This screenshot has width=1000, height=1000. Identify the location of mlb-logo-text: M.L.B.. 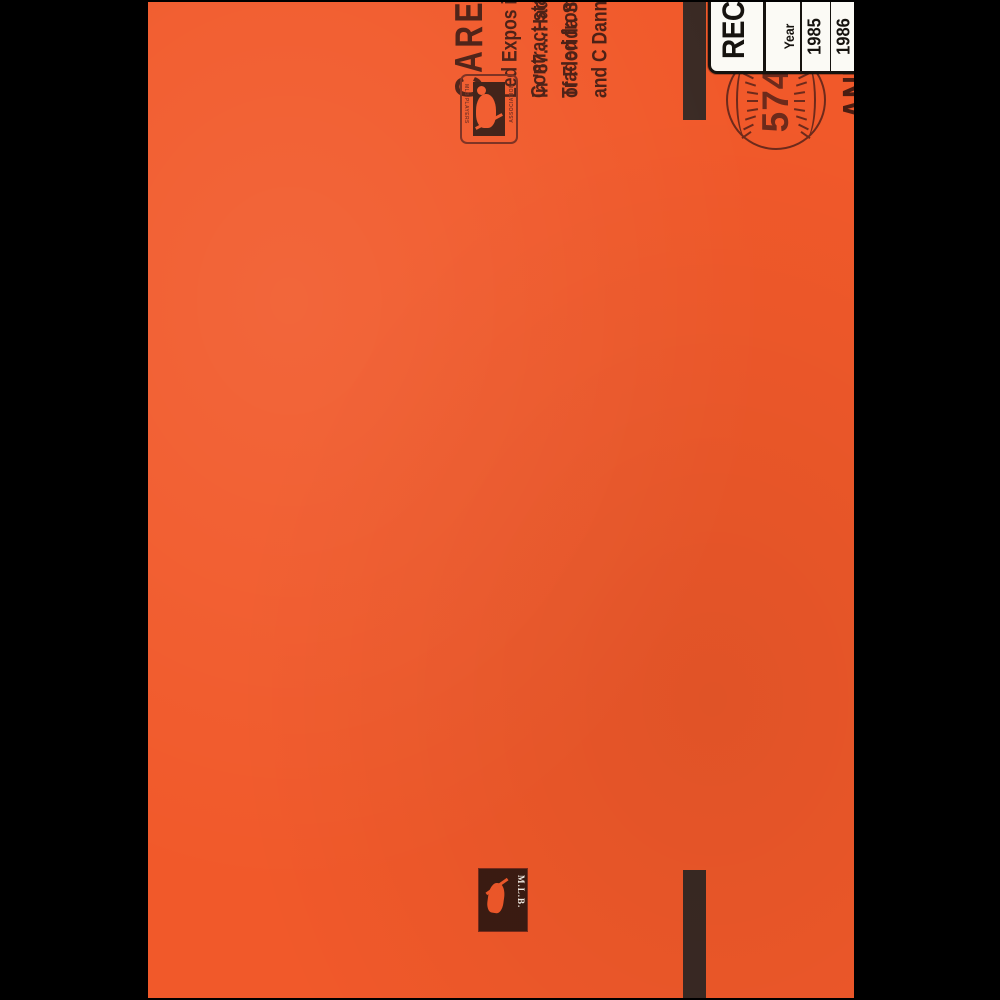
(521, 892).